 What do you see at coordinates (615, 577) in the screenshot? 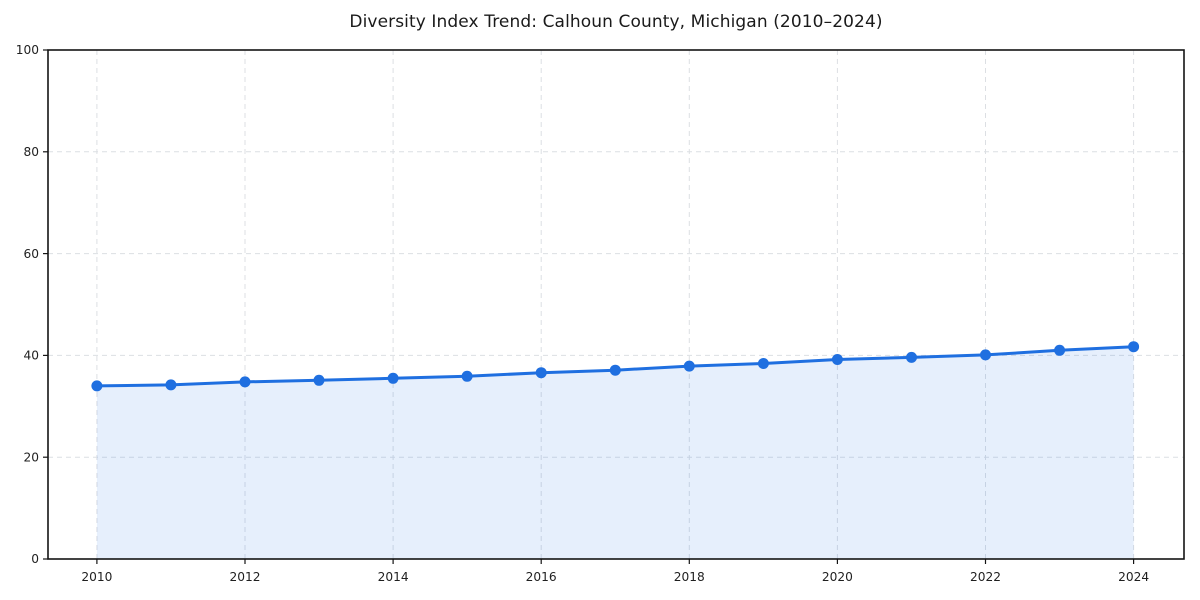
I see `x-tick-labels: 2010 2012 2014 2016 2018 2020 2022 2024` at bounding box center [615, 577].